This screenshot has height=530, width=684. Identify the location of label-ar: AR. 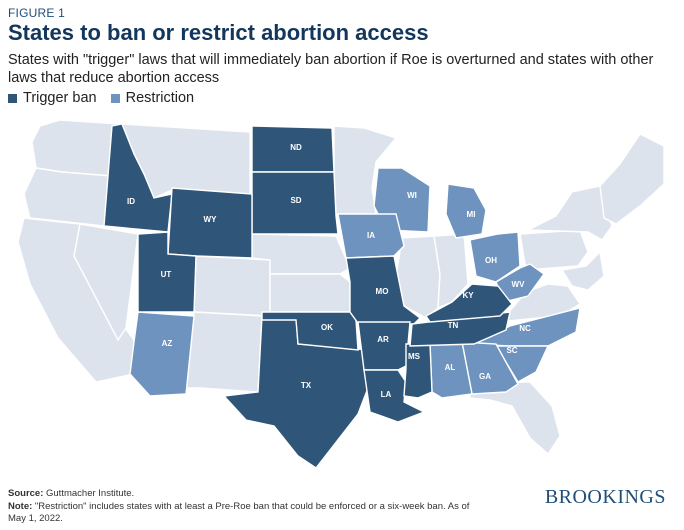
(383, 339).